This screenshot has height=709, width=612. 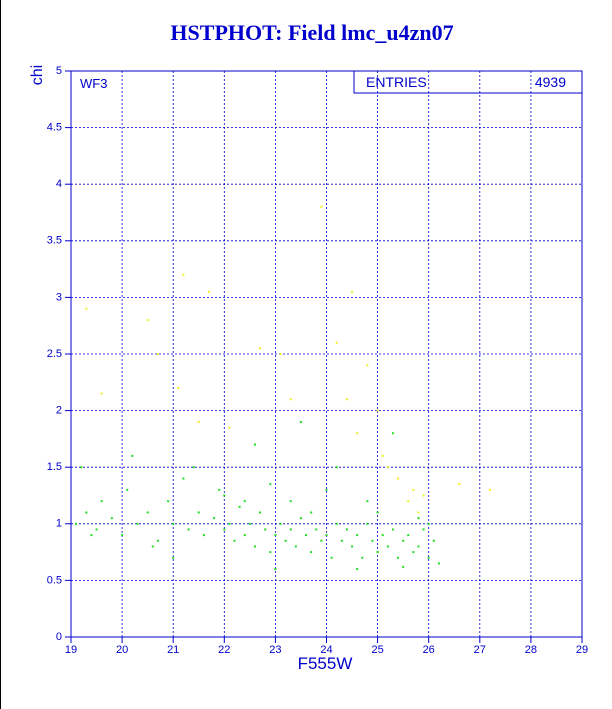 What do you see at coordinates (54, 467) in the screenshot?
I see `y-tick-label: 1.5` at bounding box center [54, 467].